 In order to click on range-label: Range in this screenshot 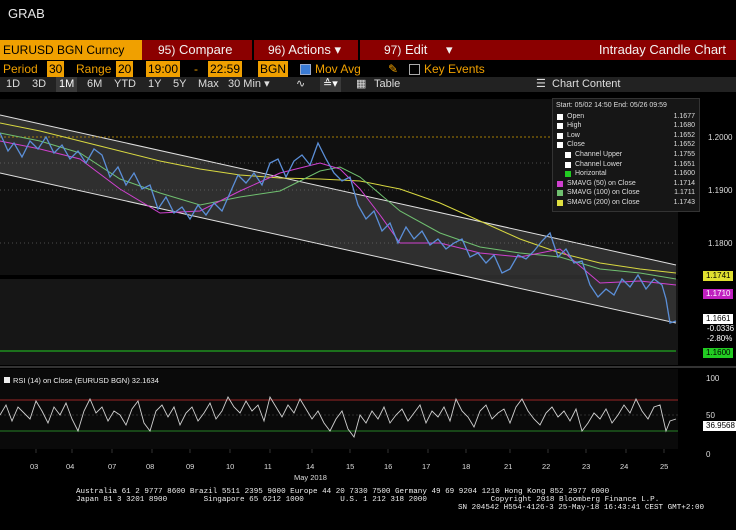, I will do `click(94, 69)`.